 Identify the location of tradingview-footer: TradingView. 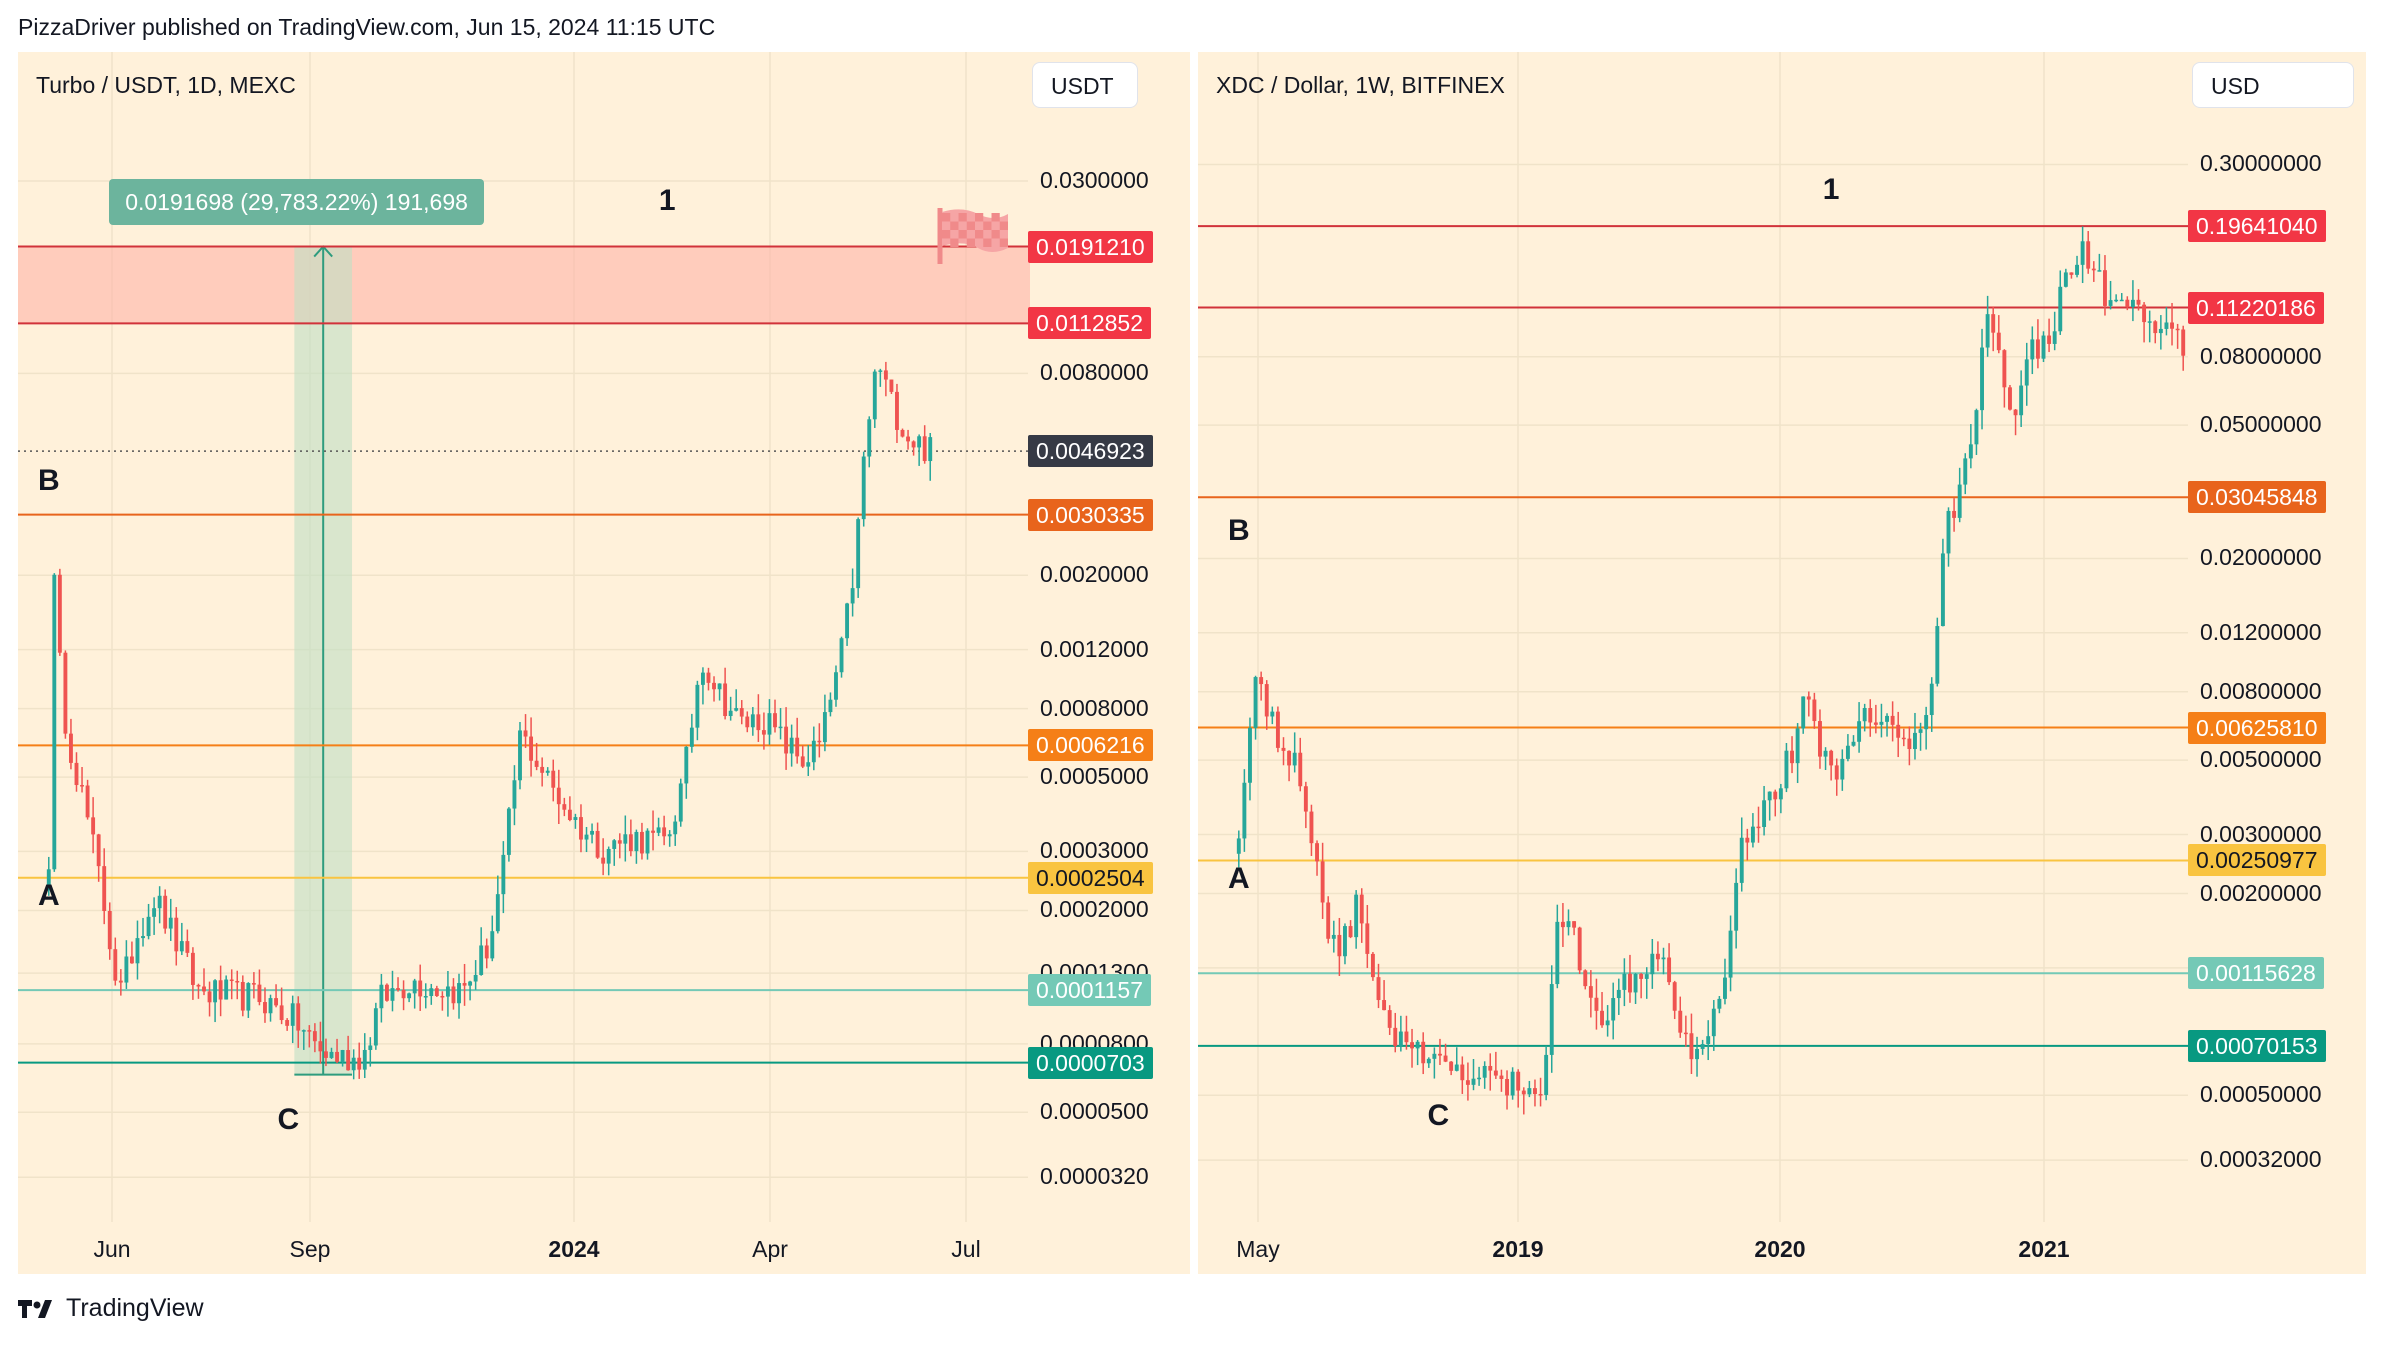
(111, 1308).